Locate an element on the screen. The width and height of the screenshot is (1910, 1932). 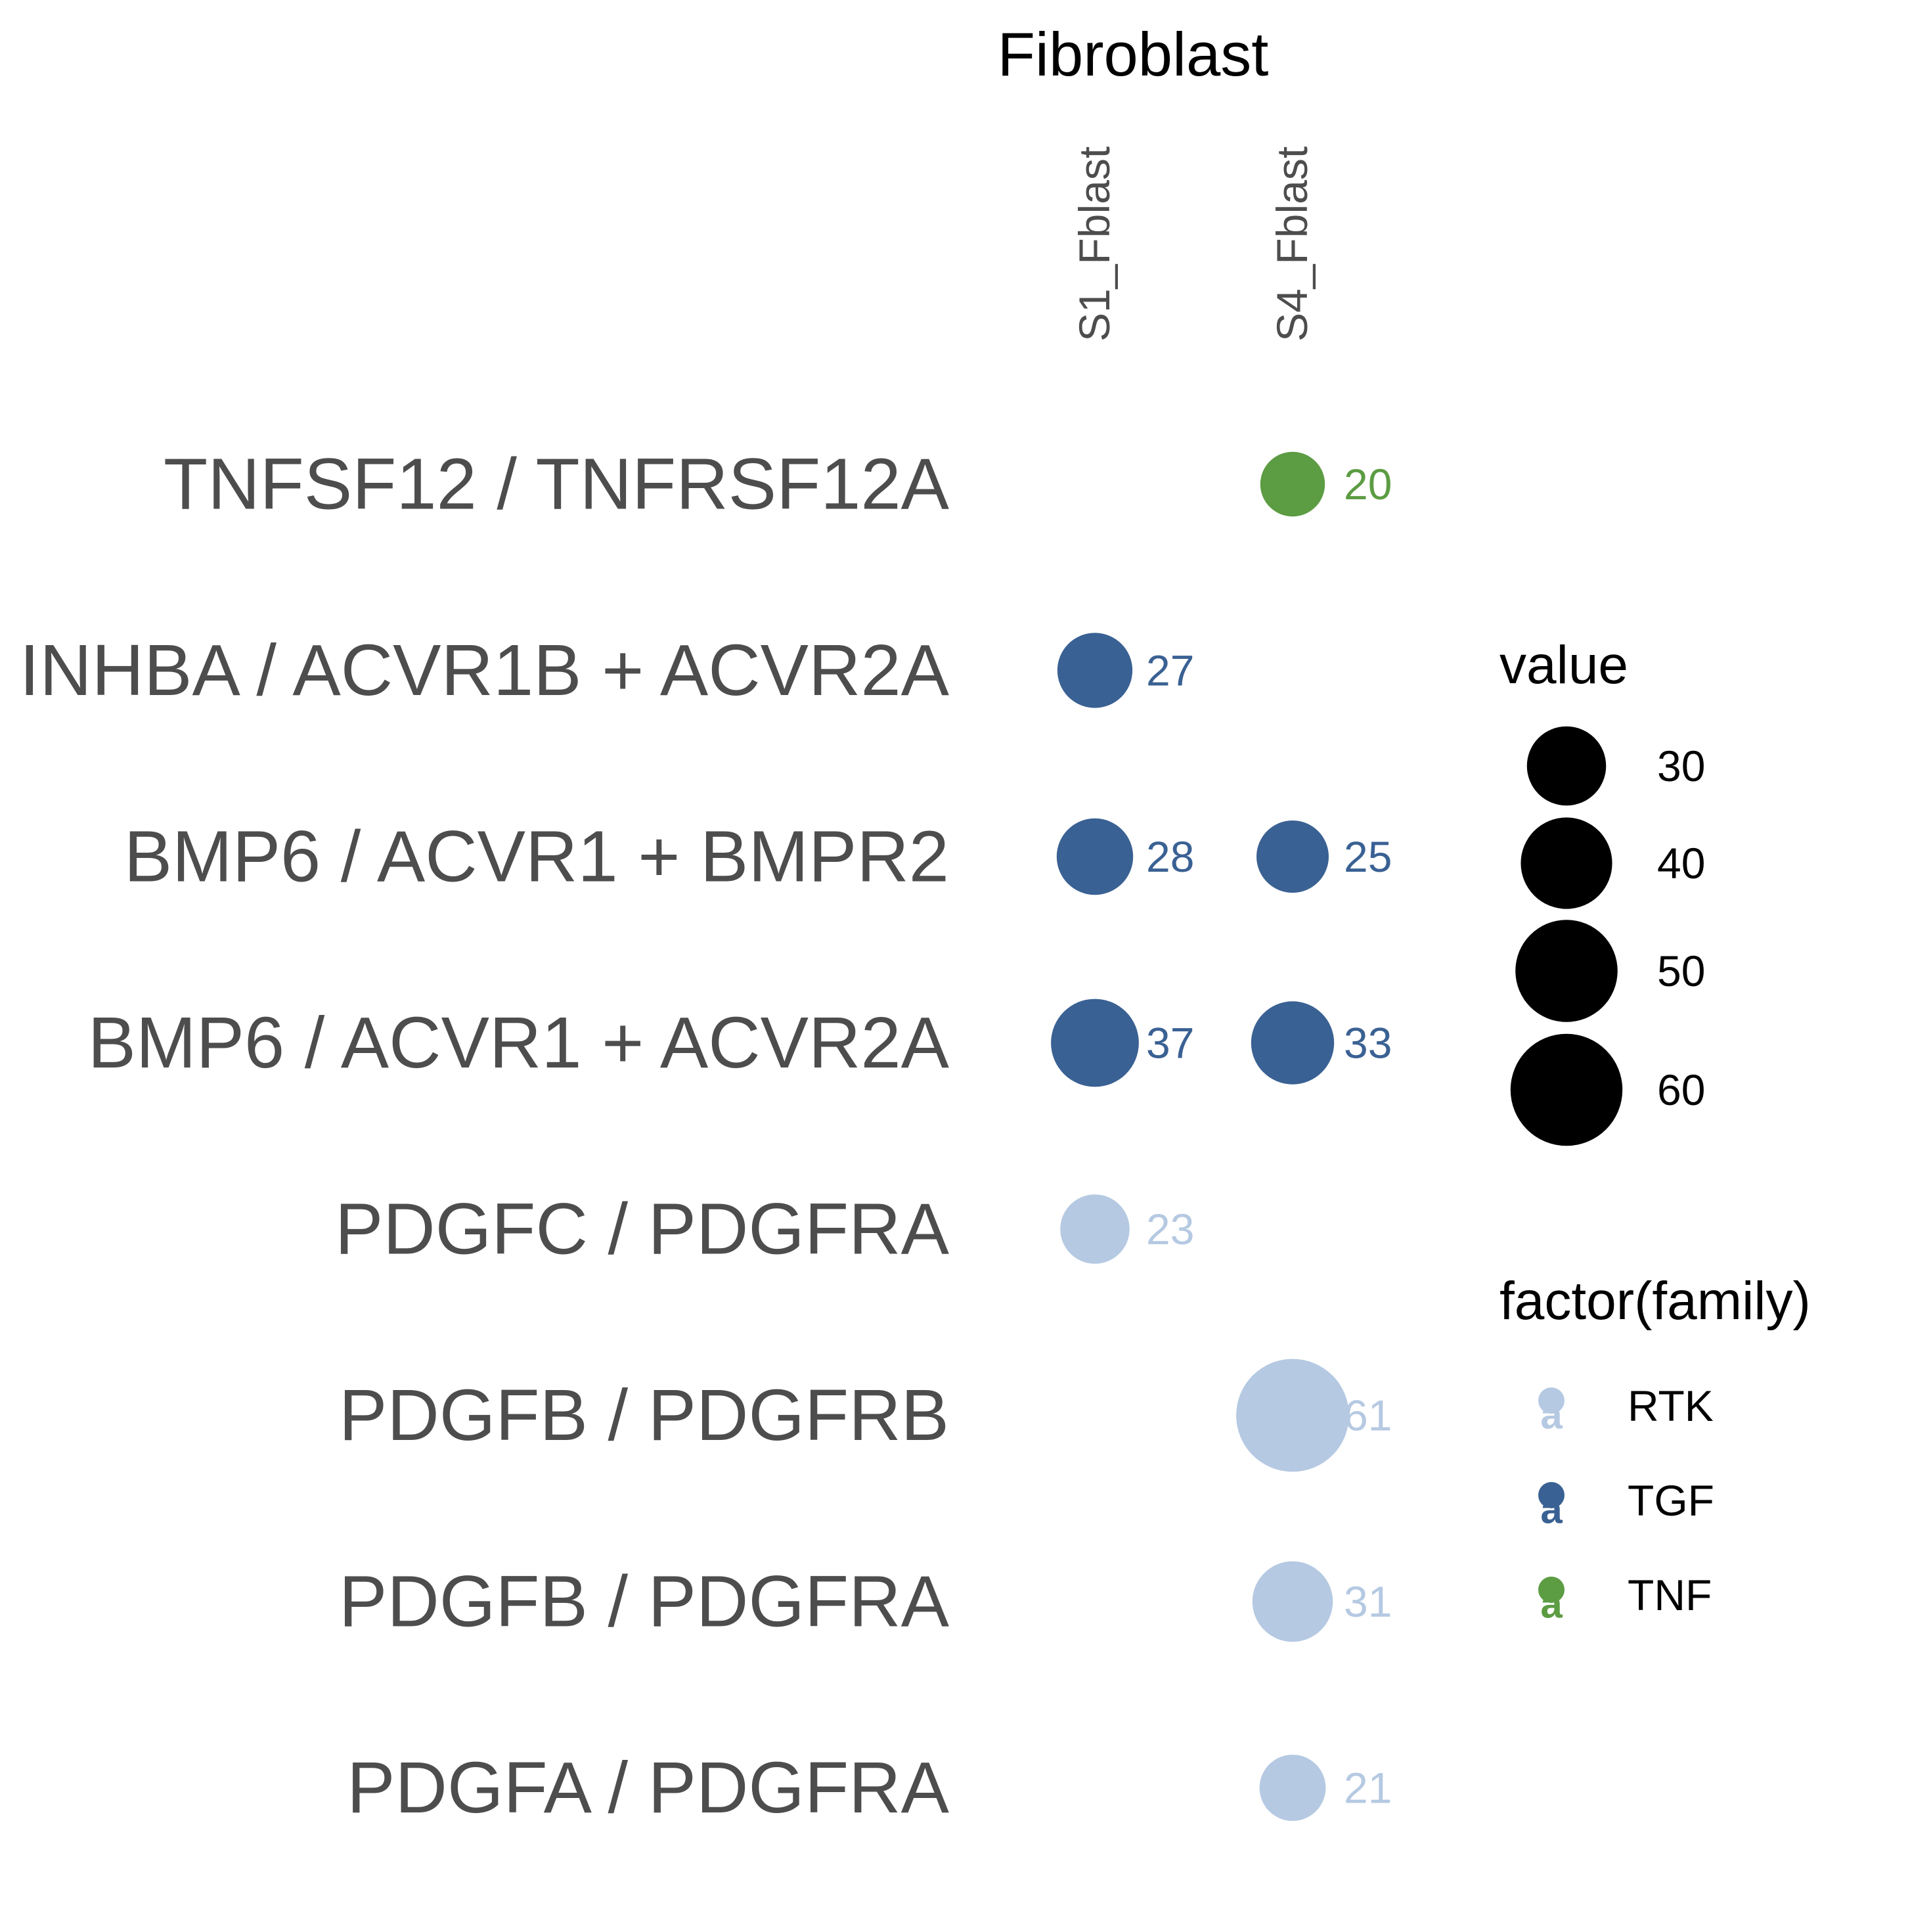
column-labels: S1_Fblast S4_Fblast is located at coordinates (1193, 244).